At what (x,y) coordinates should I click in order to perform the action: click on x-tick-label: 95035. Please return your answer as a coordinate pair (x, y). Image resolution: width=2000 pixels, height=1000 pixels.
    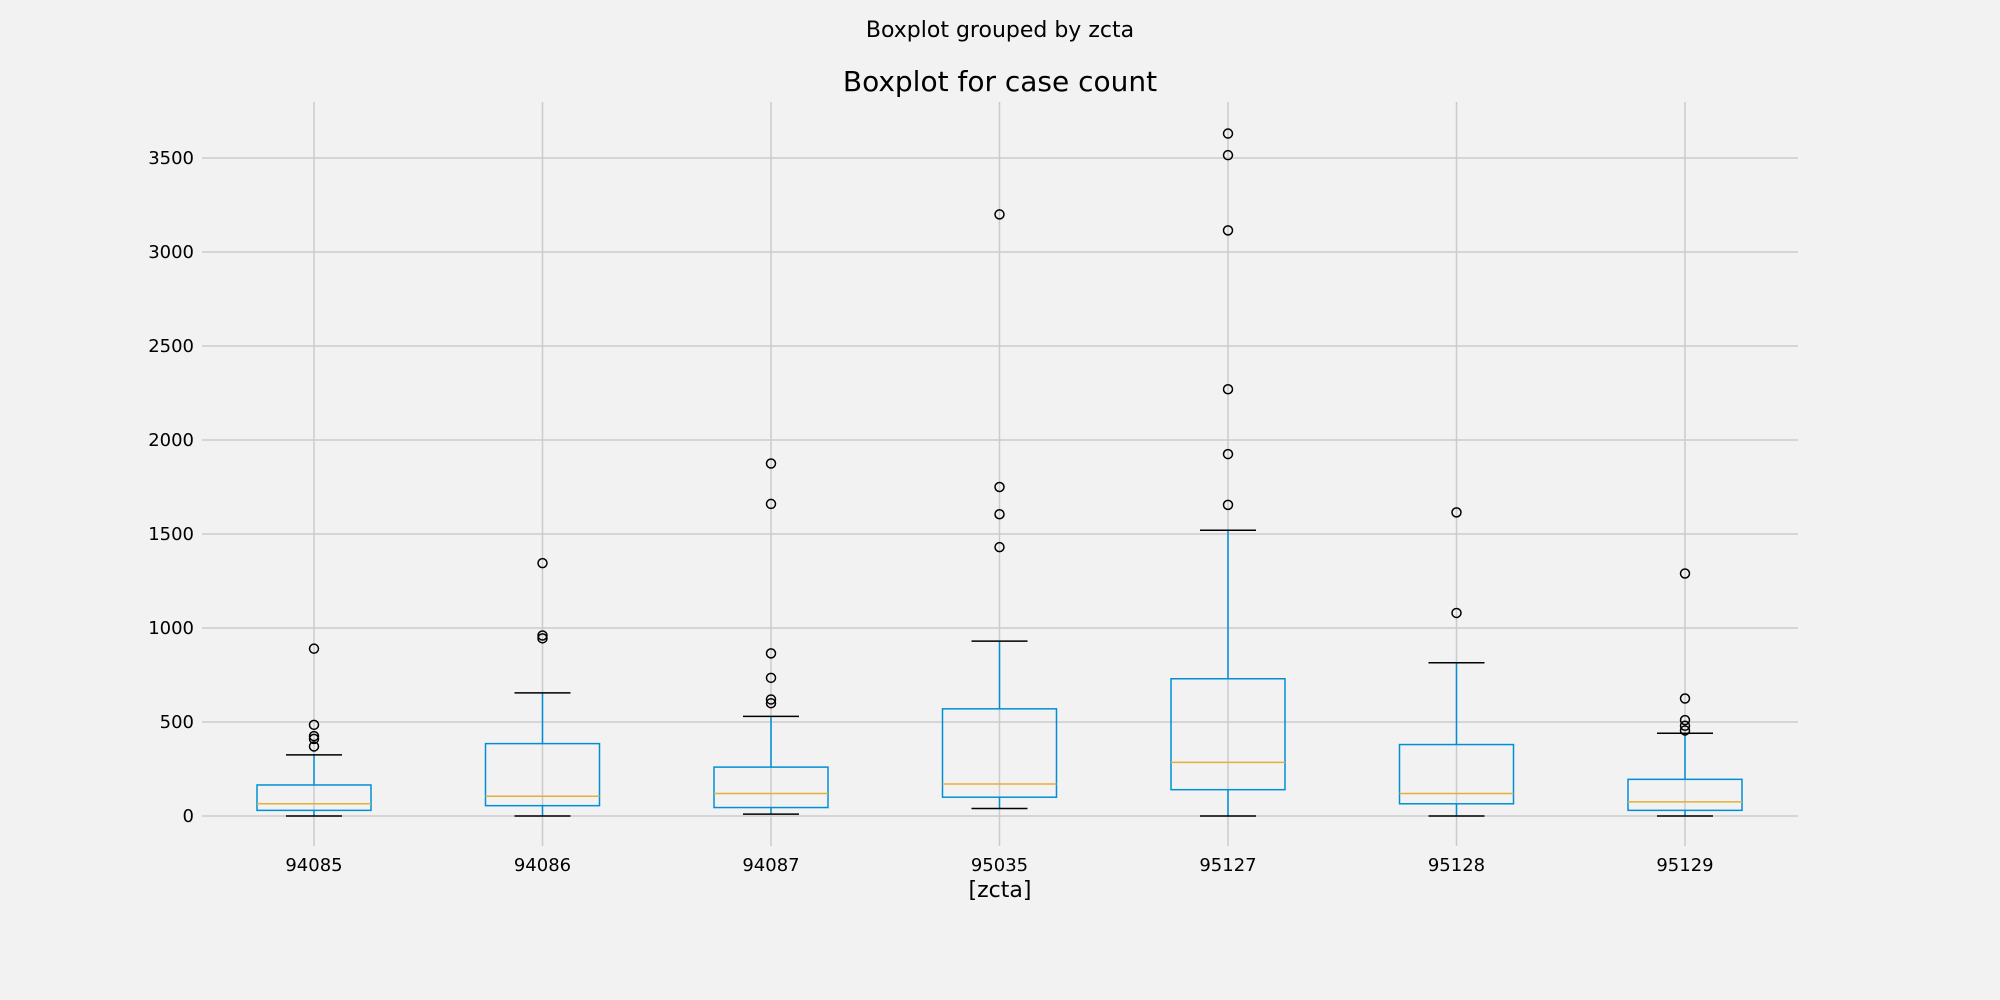
    Looking at the image, I should click on (999, 865).